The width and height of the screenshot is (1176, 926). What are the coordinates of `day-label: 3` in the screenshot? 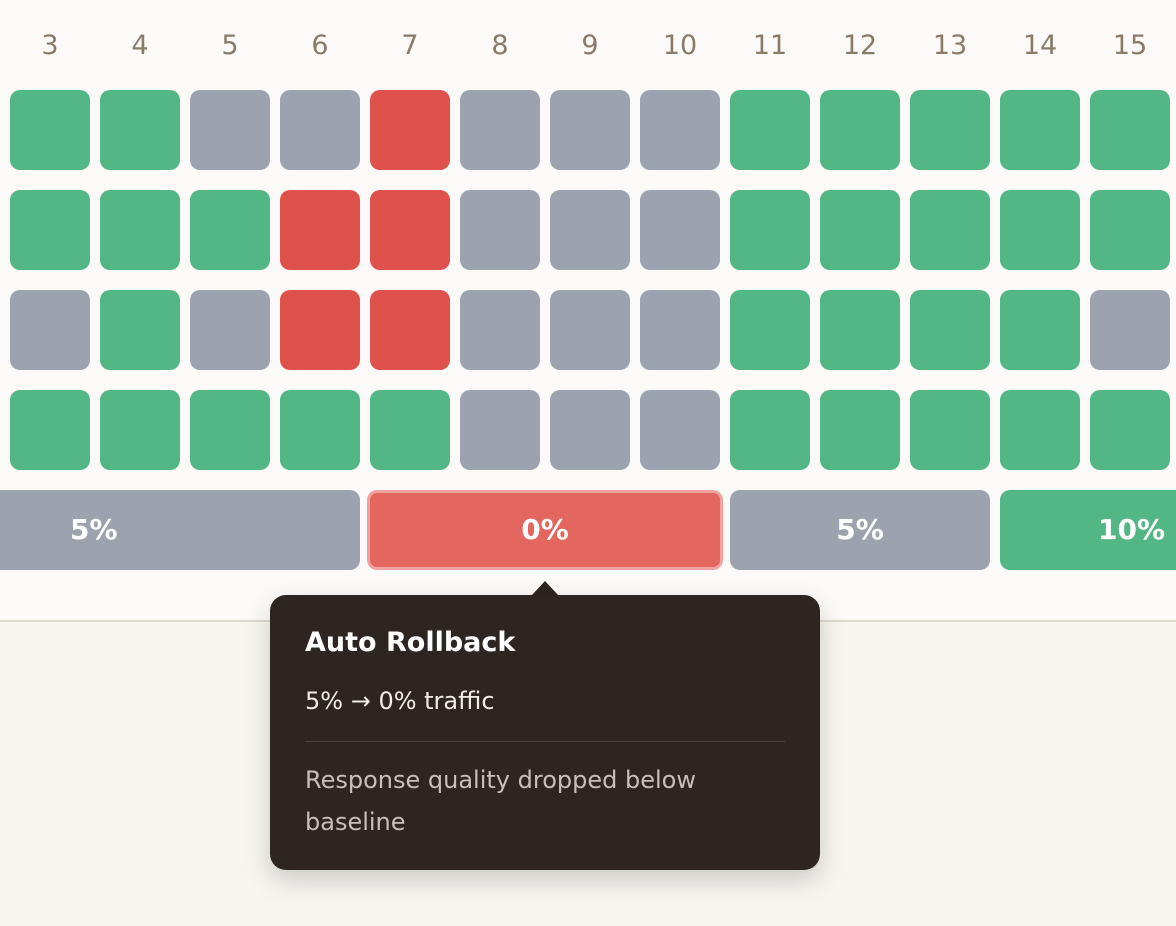 It's located at (50, 45).